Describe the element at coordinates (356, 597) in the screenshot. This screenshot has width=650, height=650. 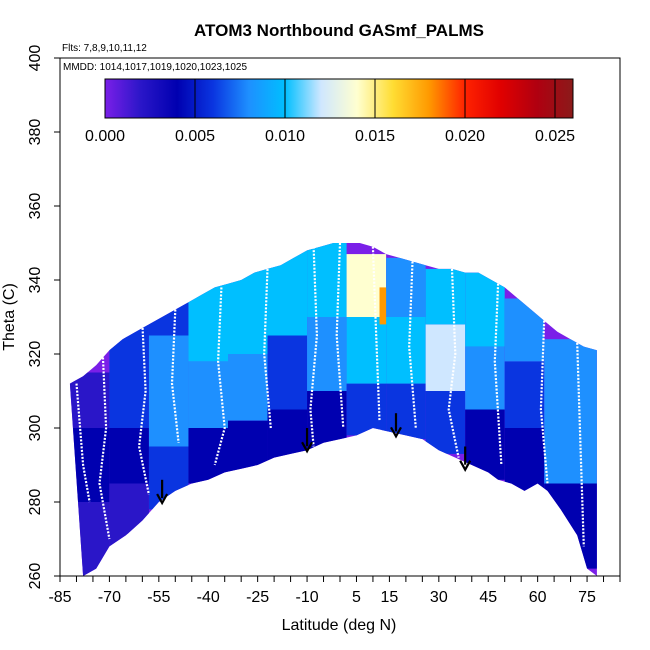
I see `x-tick-label: 5` at that location.